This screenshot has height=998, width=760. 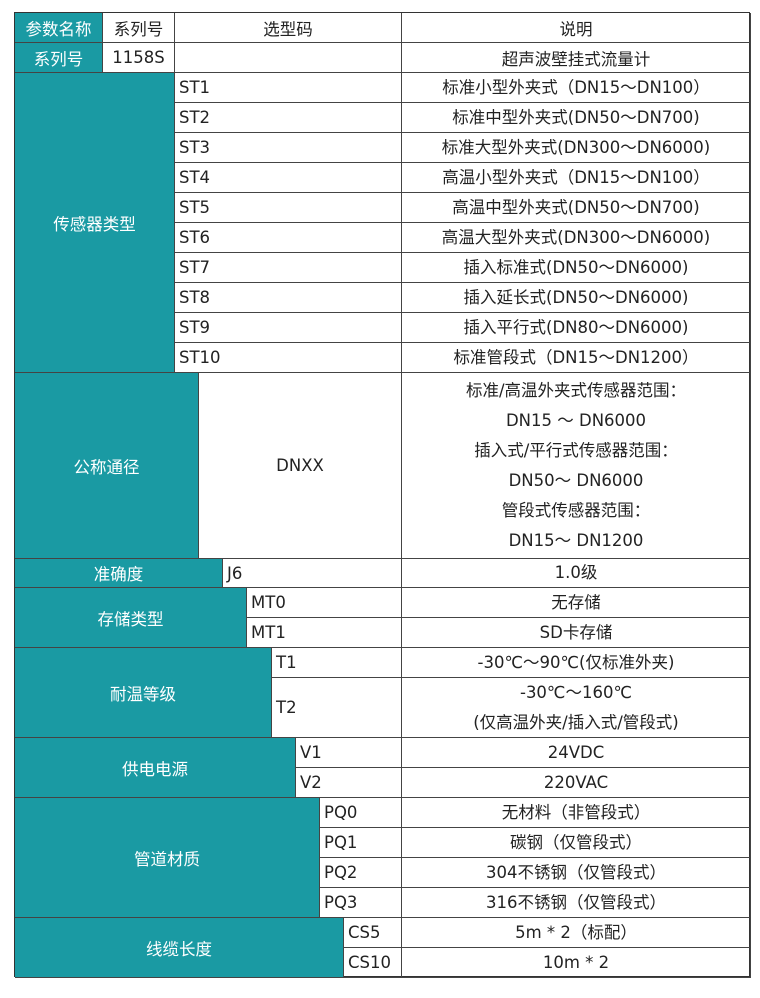 What do you see at coordinates (300, 466) in the screenshot?
I see `option-code: DNXX` at bounding box center [300, 466].